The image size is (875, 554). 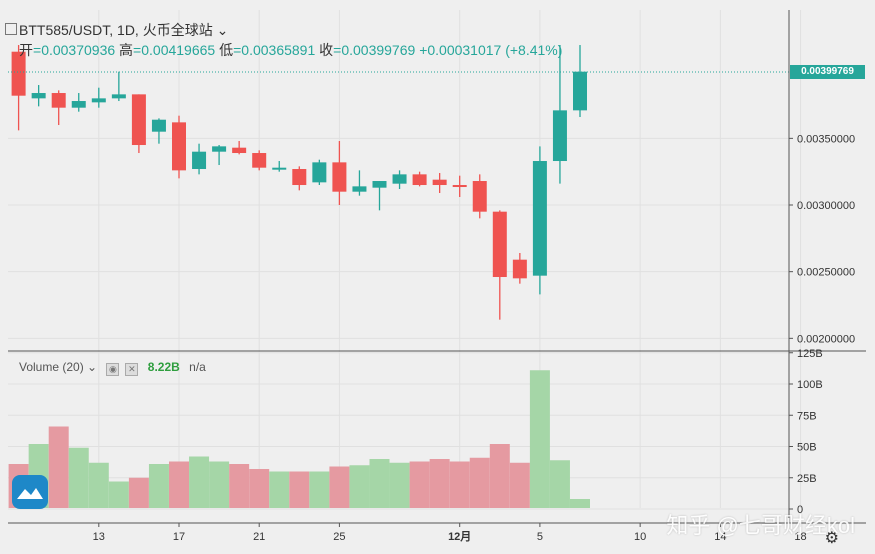 What do you see at coordinates (720, 537) in the screenshot?
I see `time-tick-label: 14` at bounding box center [720, 537].